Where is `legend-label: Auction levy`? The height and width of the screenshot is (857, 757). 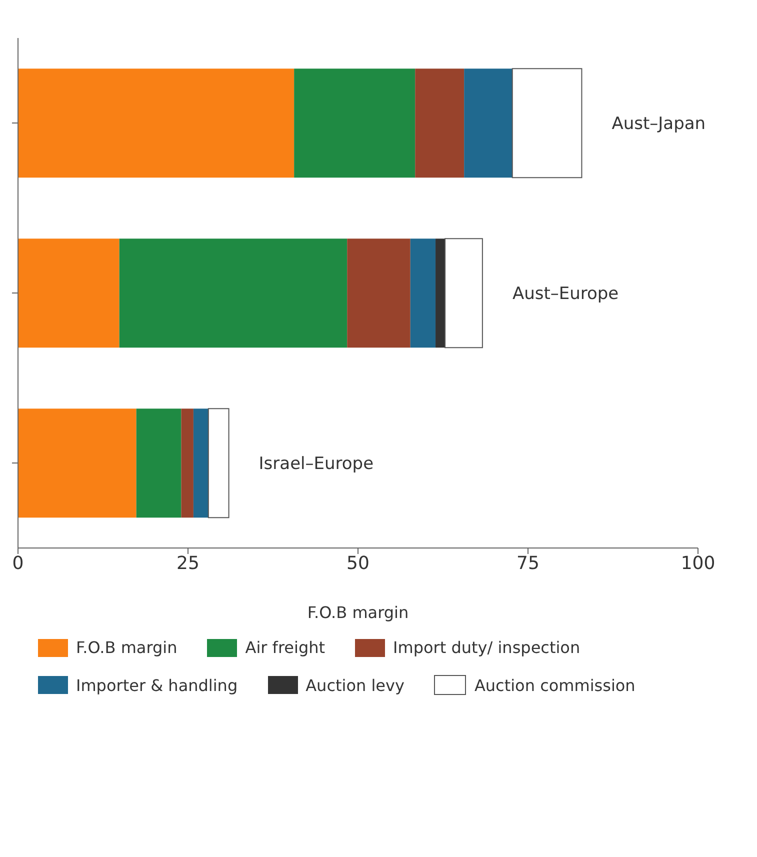
legend-label: Auction levy is located at coordinates (355, 685).